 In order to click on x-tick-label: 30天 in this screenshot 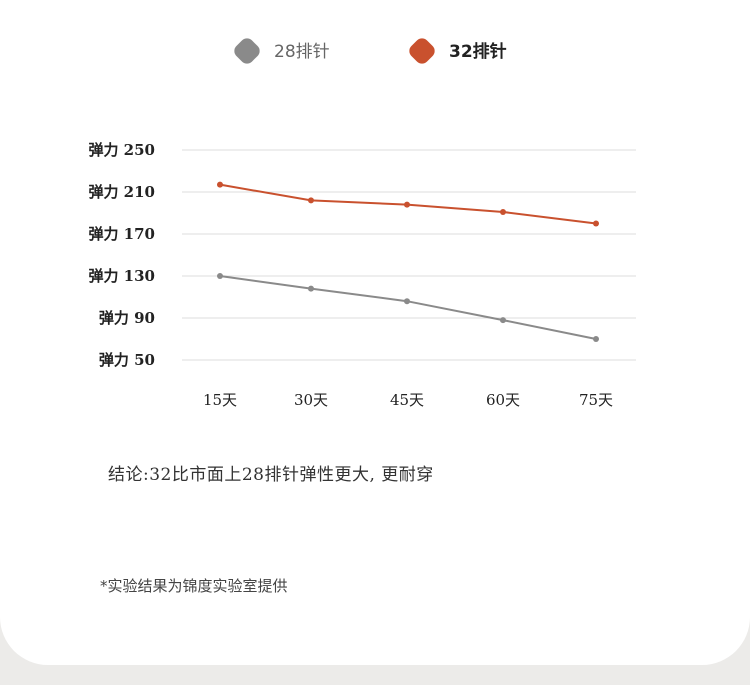, I will do `click(311, 400)`.